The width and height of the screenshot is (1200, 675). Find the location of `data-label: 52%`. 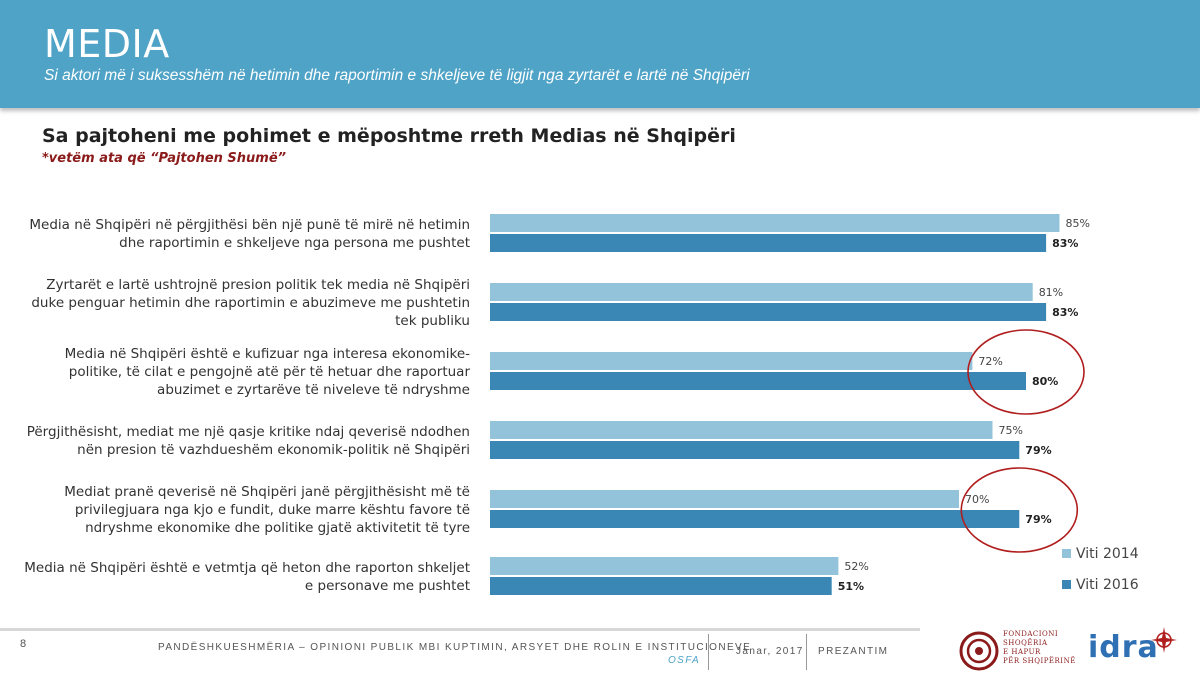

data-label: 52% is located at coordinates (856, 566).